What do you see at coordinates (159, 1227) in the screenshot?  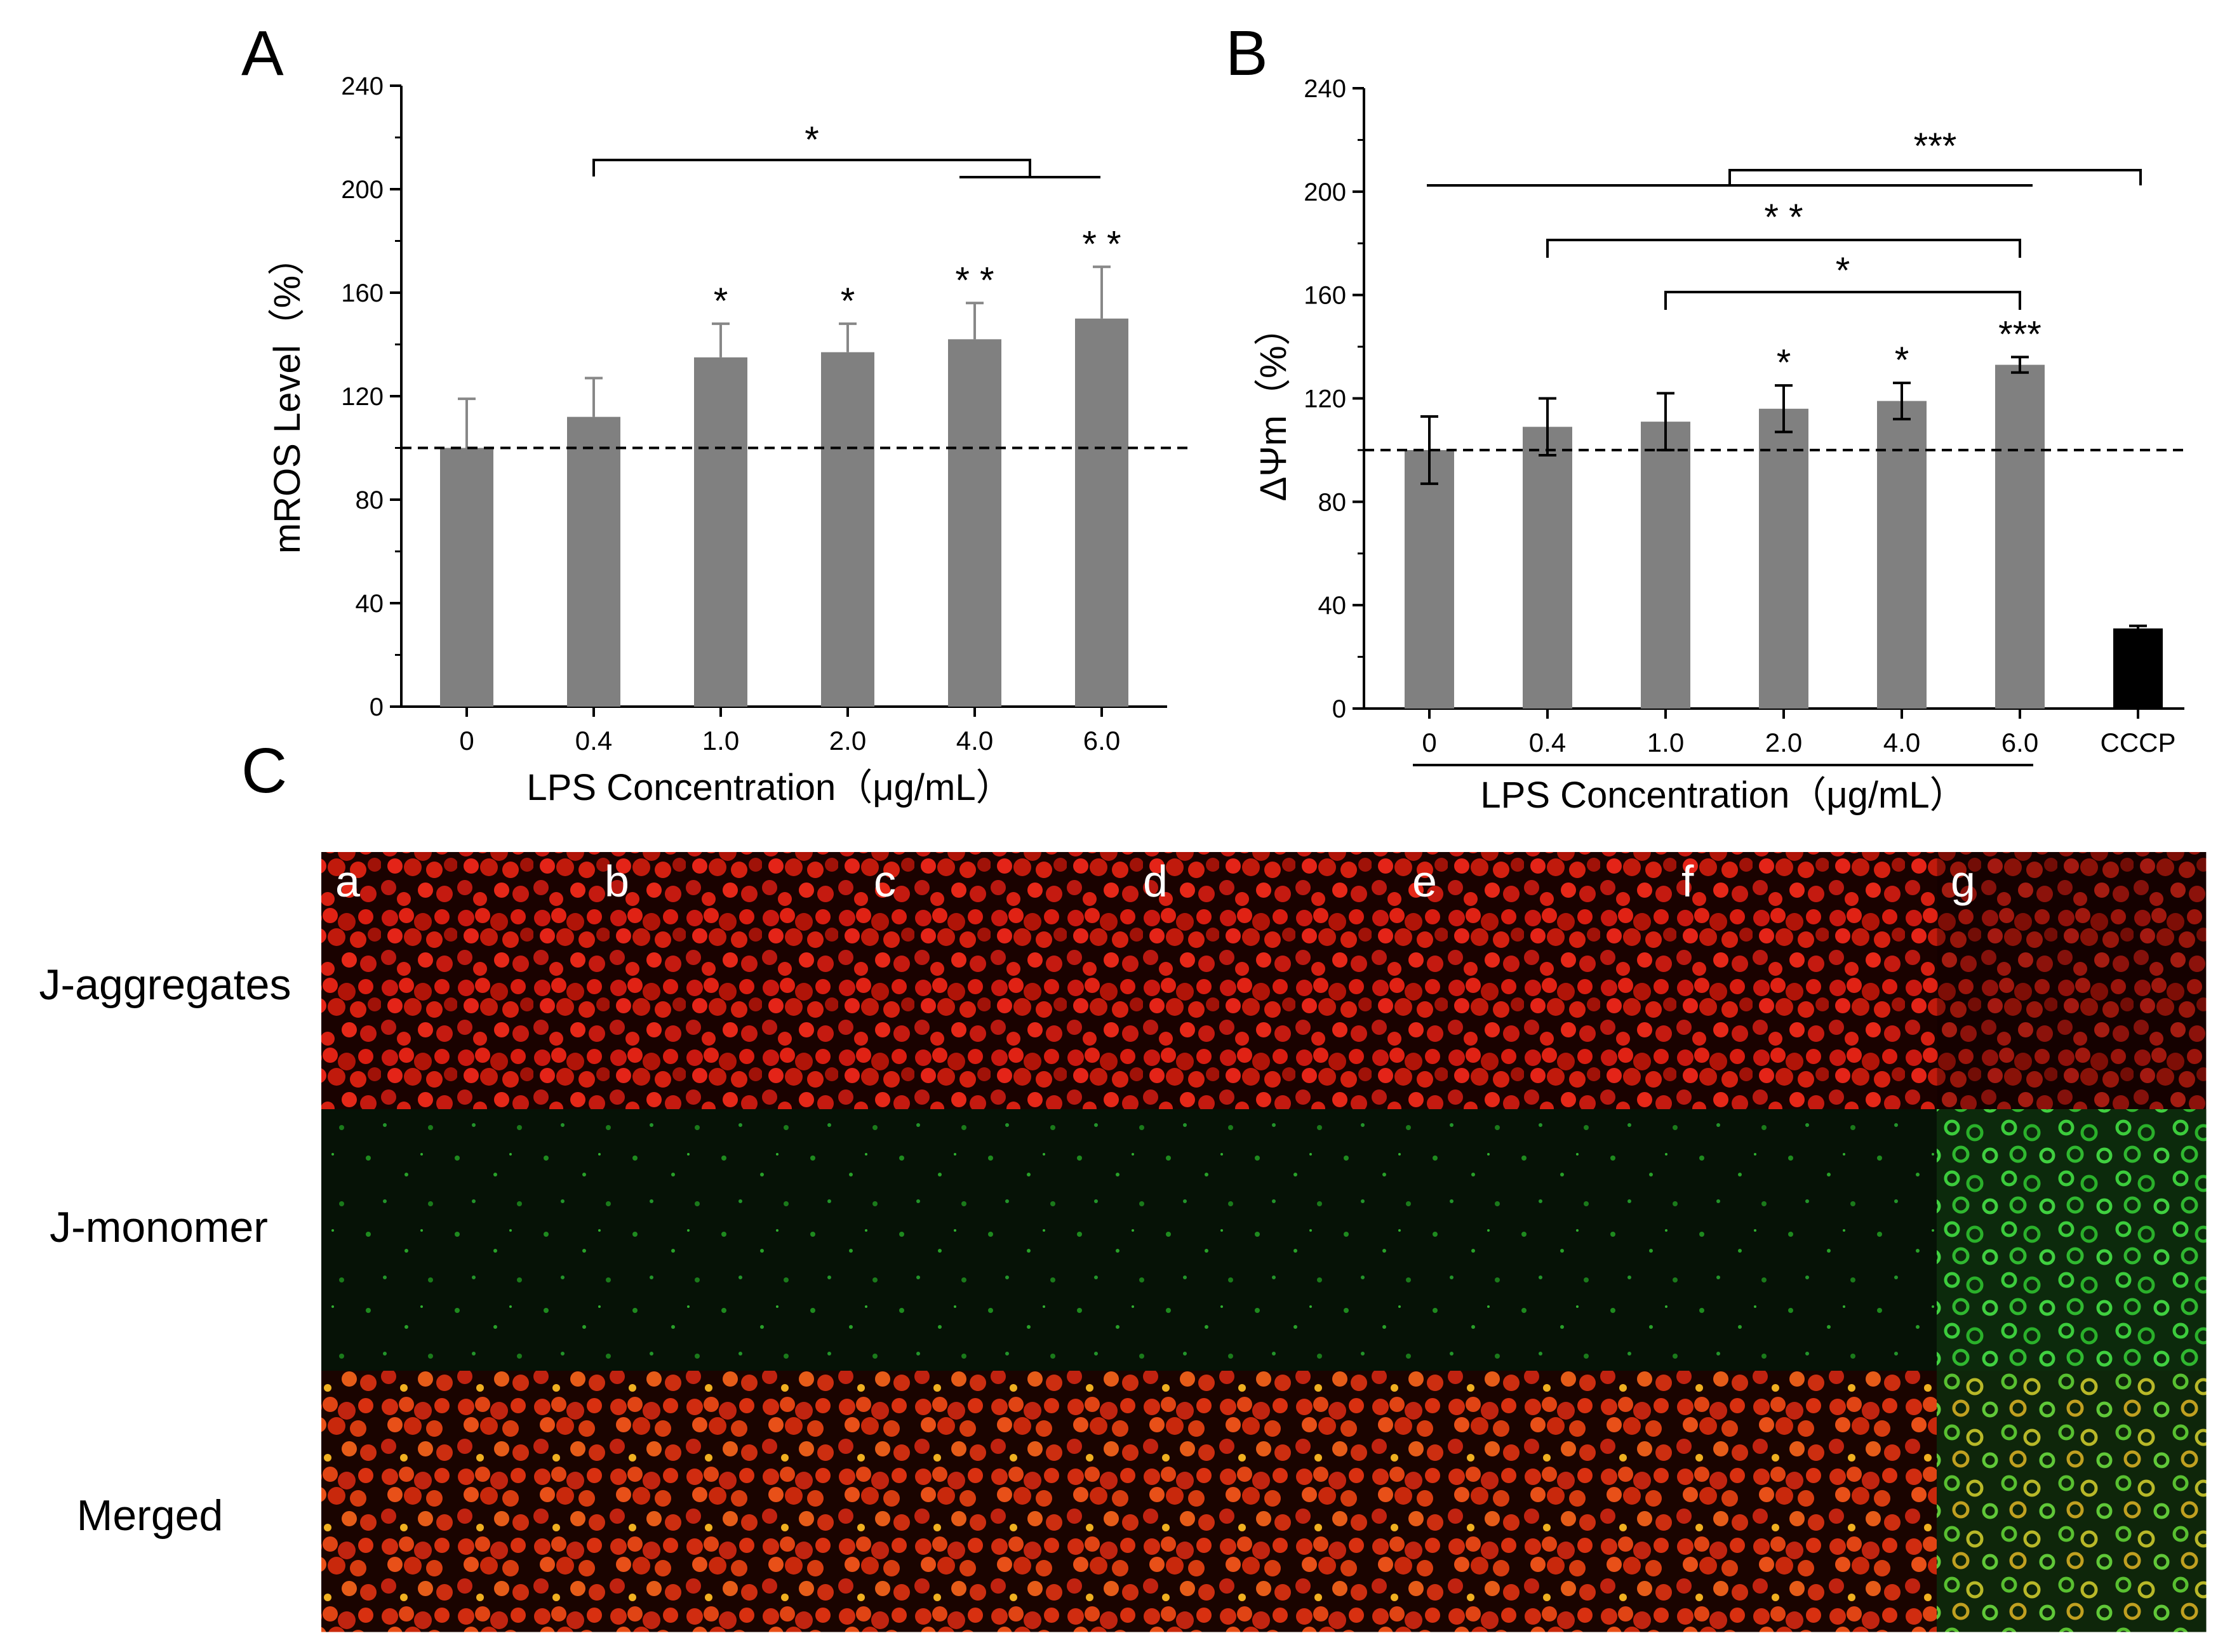 I see `row-label-j-monomer: J-monomer` at bounding box center [159, 1227].